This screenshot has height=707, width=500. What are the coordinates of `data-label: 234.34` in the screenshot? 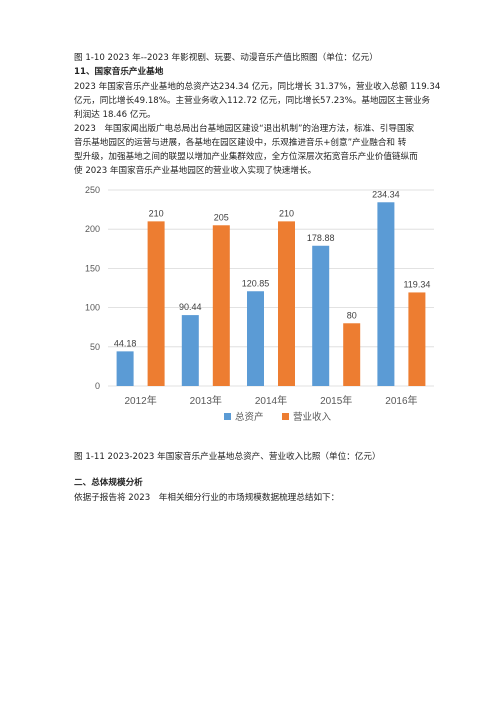 It's located at (386, 194).